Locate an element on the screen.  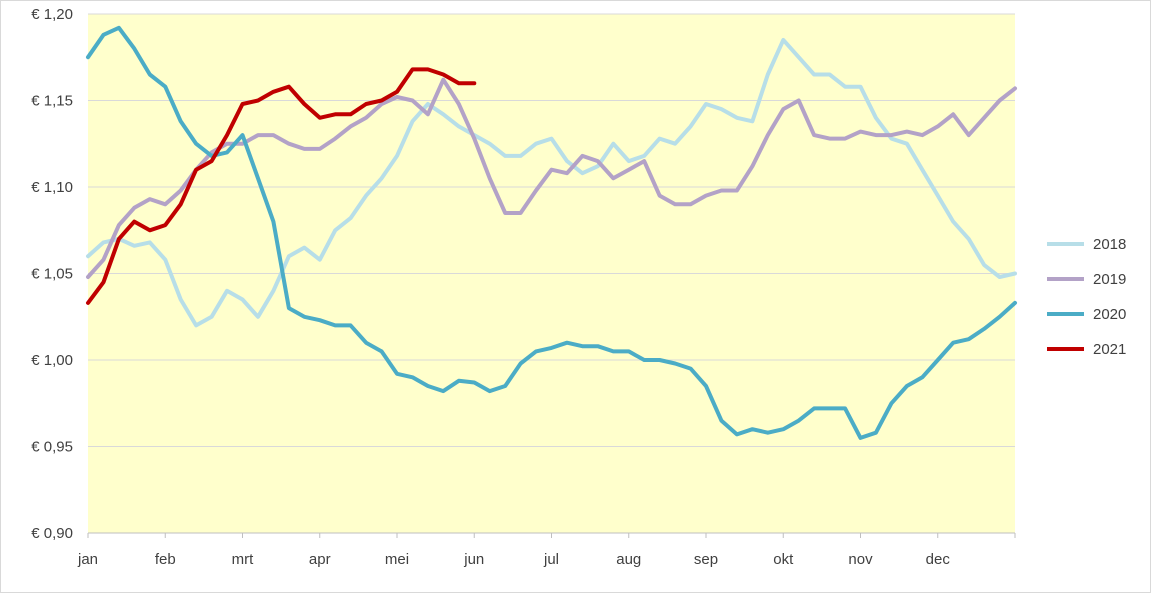
x-tick-label: mei is located at coordinates (397, 559).